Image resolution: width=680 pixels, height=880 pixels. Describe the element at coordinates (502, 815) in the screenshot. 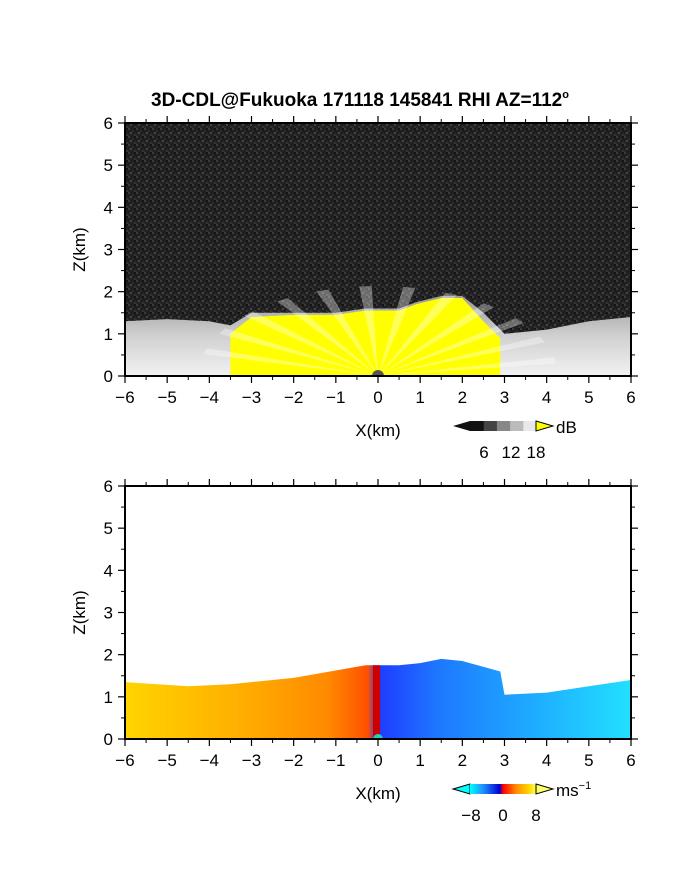

I see `colorbar-tick-label: 0` at that location.